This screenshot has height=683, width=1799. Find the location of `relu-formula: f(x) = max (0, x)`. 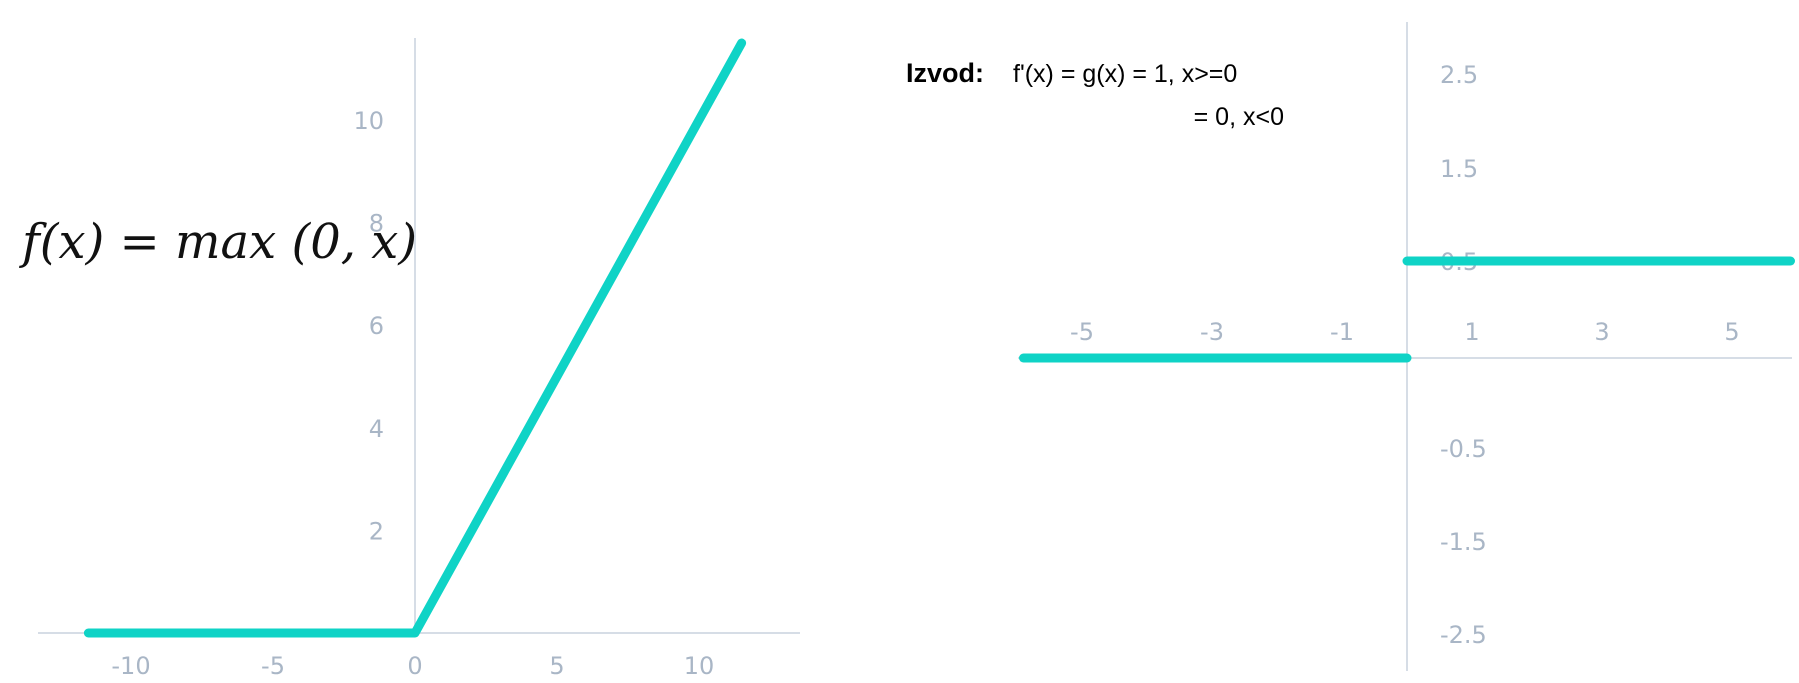

relu-formula: f(x) = max (0, x) is located at coordinates (218, 242).